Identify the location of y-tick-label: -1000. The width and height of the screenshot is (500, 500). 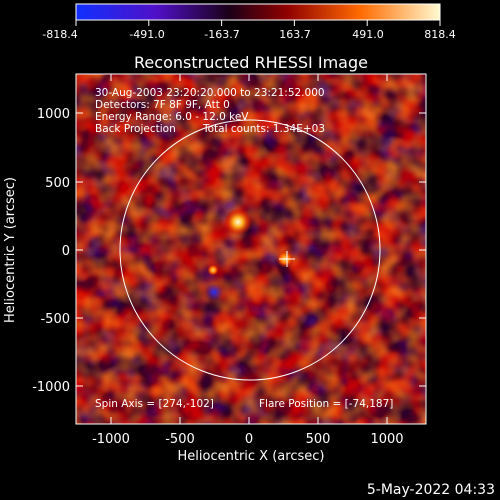
(51, 387).